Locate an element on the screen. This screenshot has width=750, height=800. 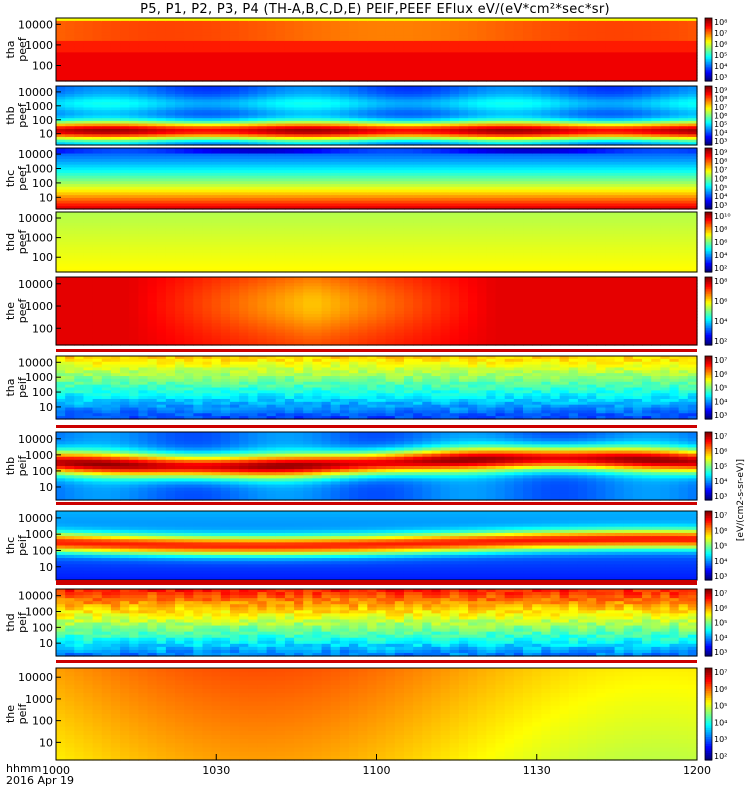
colorbar-the-peef is located at coordinates (708, 311).